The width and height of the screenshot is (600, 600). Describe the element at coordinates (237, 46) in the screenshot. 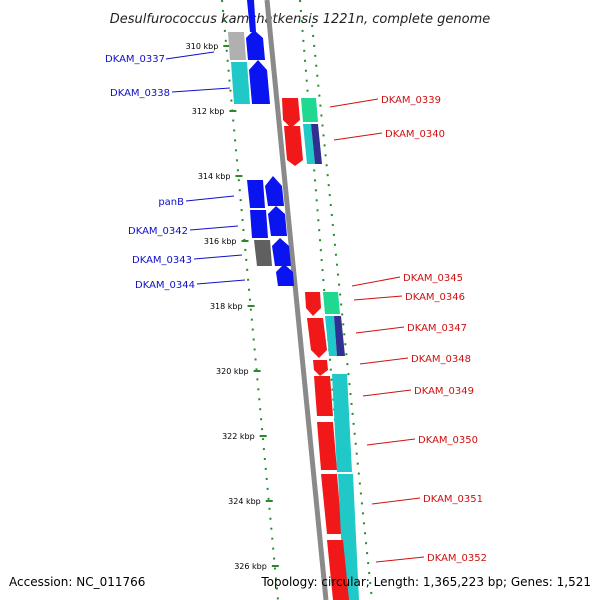

I see `gene-block-gray` at that location.